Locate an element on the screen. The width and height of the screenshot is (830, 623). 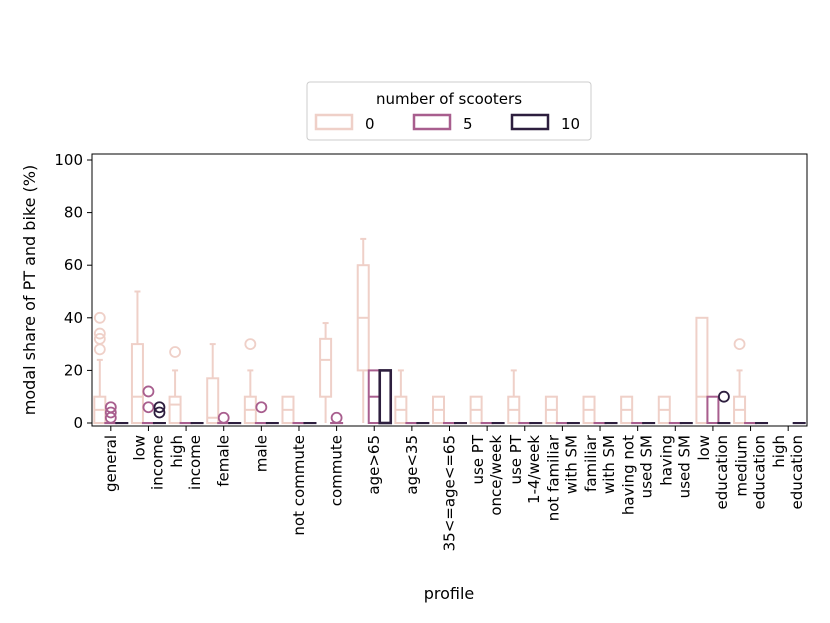
legend-label-0: 0 is located at coordinates (370, 124).